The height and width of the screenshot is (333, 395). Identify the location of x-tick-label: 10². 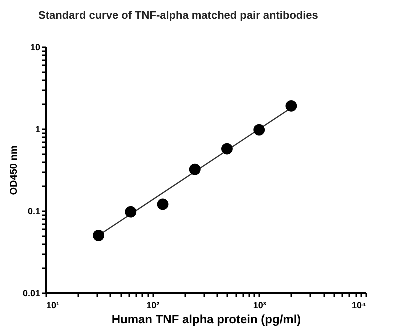
(153, 305).